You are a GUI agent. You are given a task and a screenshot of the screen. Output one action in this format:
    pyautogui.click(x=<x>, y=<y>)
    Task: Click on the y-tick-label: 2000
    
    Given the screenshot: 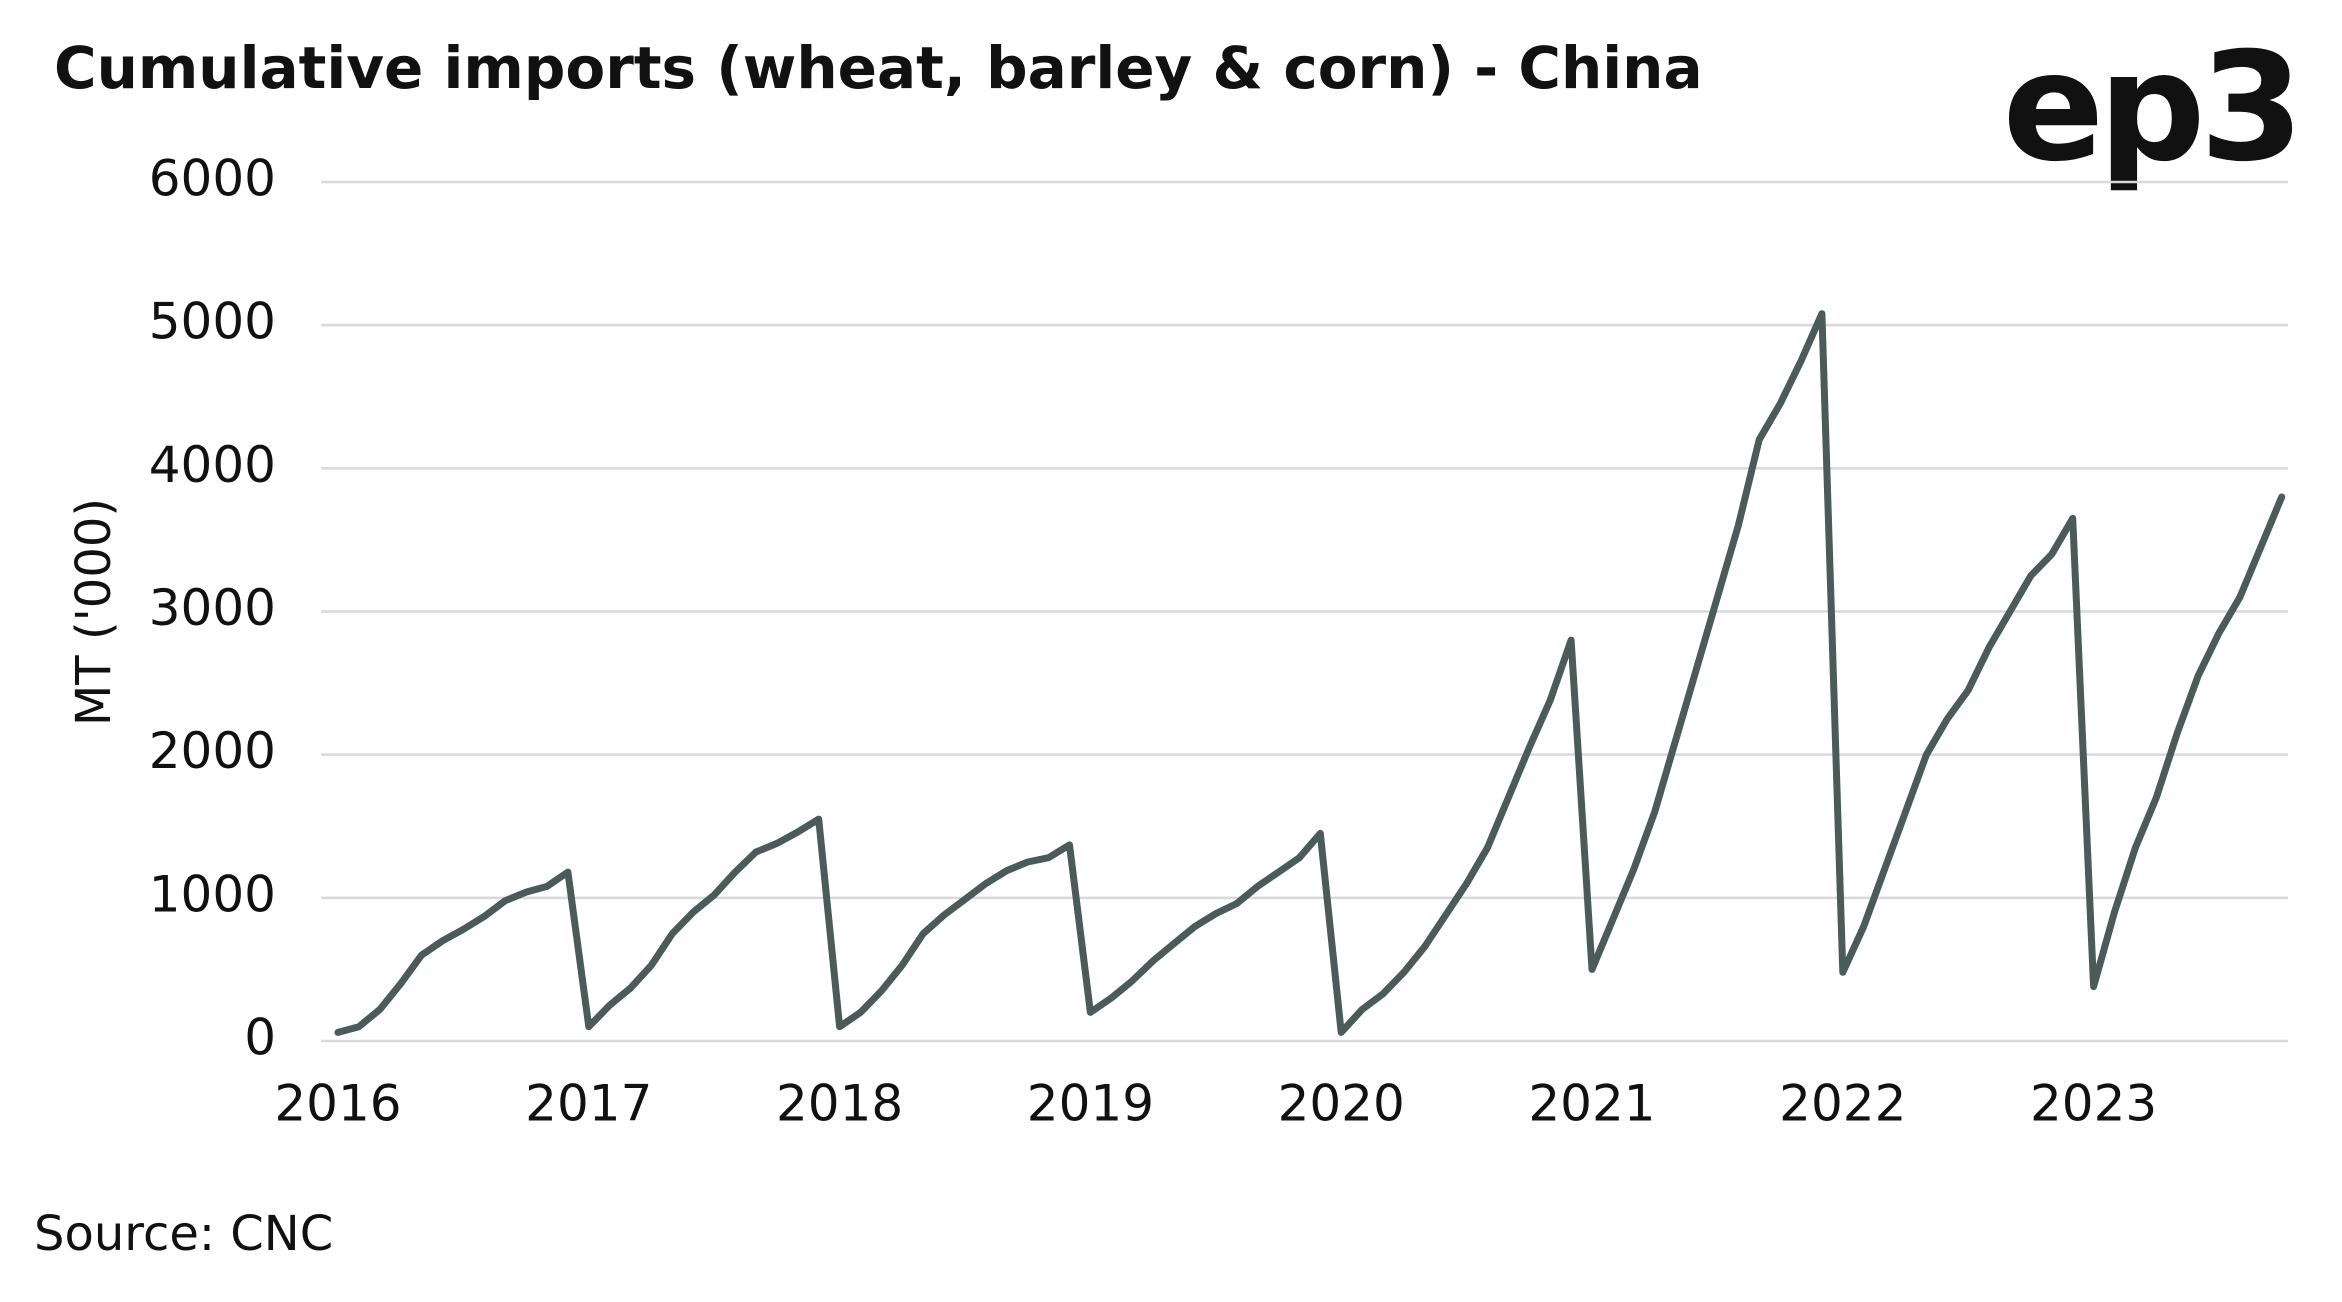 What is the action you would take?
    pyautogui.click(x=212, y=751)
    